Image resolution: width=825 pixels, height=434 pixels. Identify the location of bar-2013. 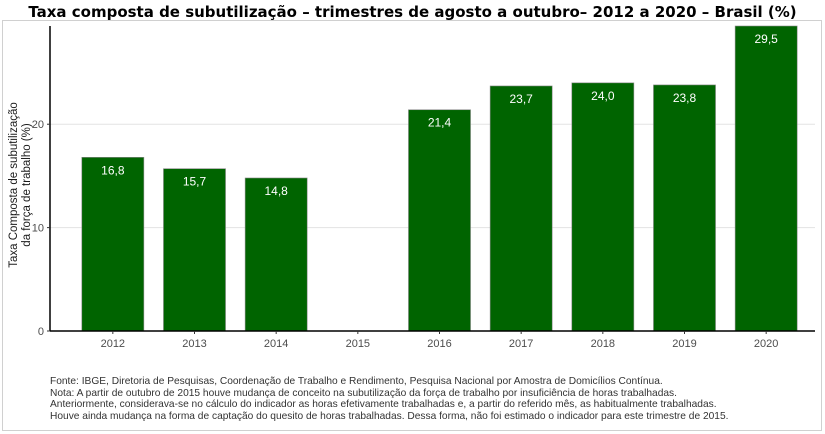
(194, 250).